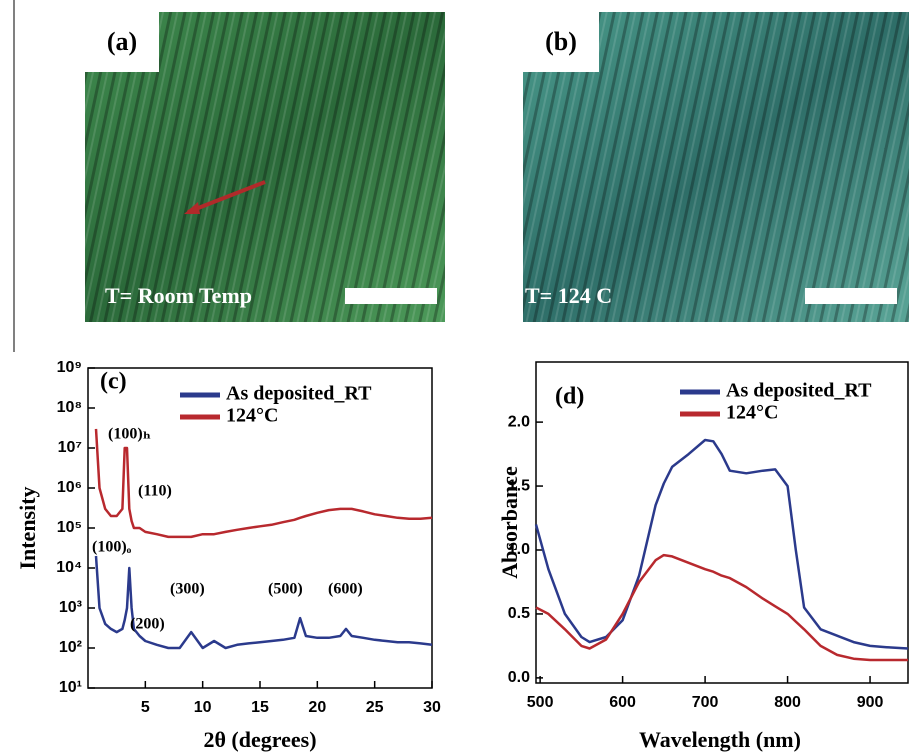 This screenshot has width=909, height=755. Describe the element at coordinates (705, 702) in the screenshot. I see `x-tick-label: 700` at that location.